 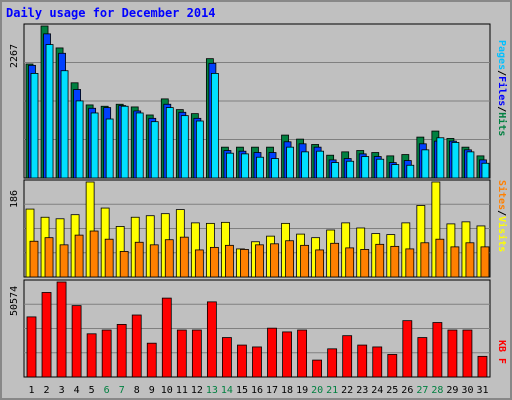 I want to click on day-tick-label: 18, so click(x=287, y=390).